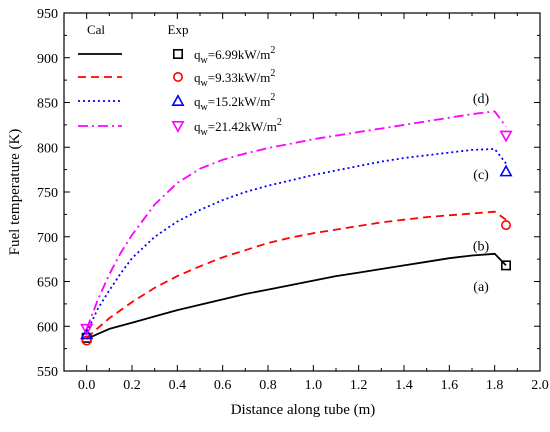  I want to click on curve-label: (b), so click(481, 247).